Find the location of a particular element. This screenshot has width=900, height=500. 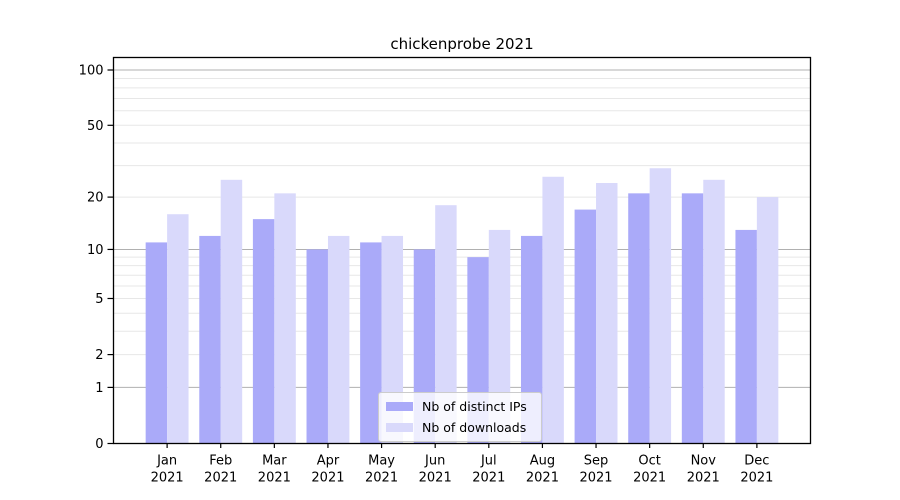

legend-entry-distinct-ips: Nb of distinct IPs is located at coordinates (459, 406).